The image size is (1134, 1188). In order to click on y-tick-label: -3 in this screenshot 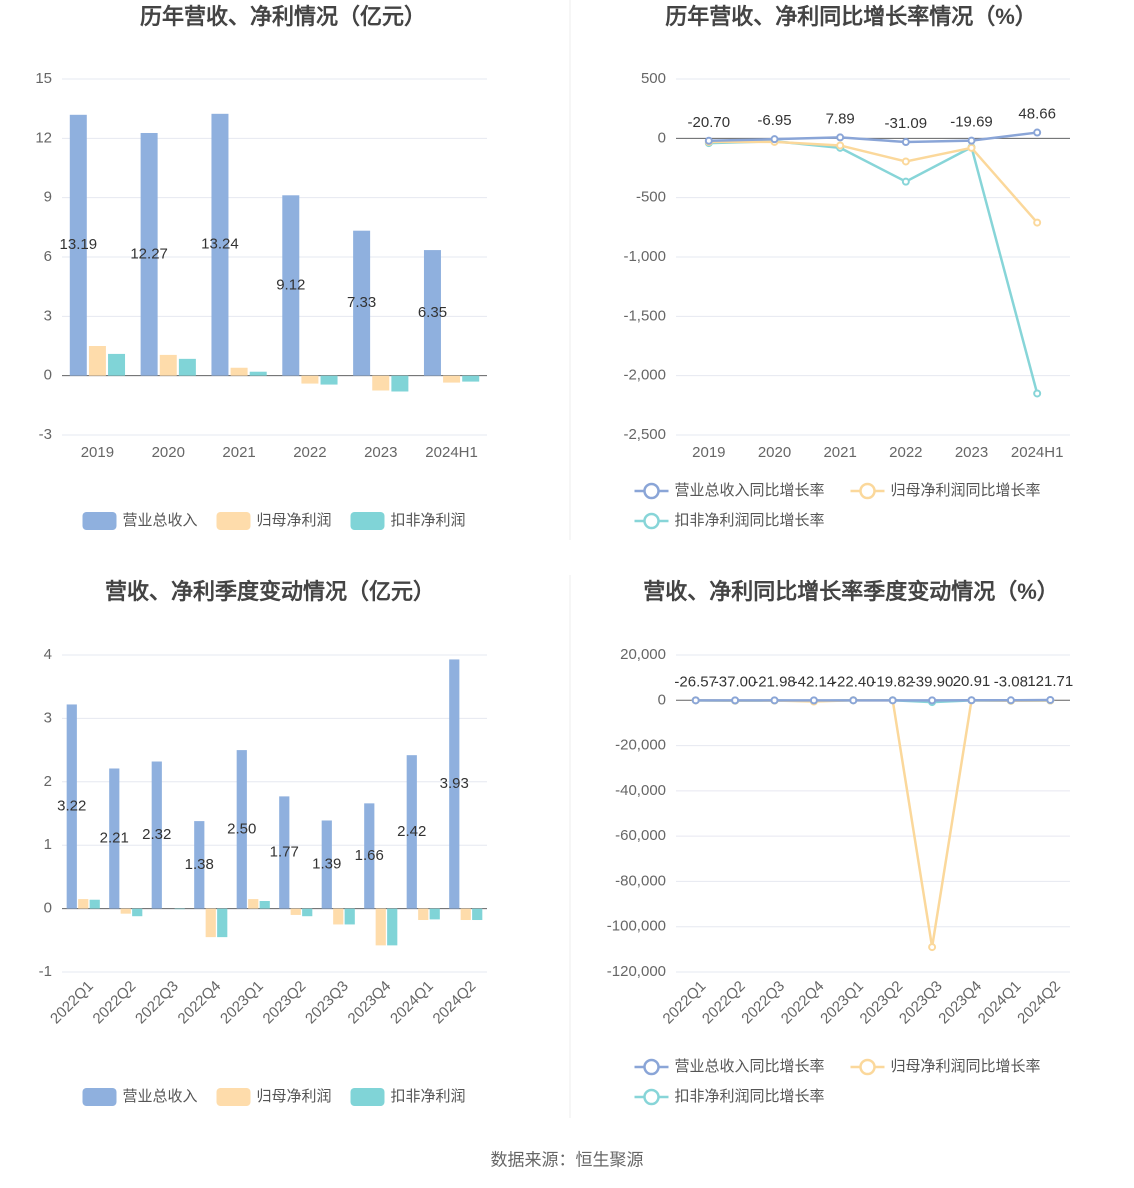, I will do `click(45, 434)`.